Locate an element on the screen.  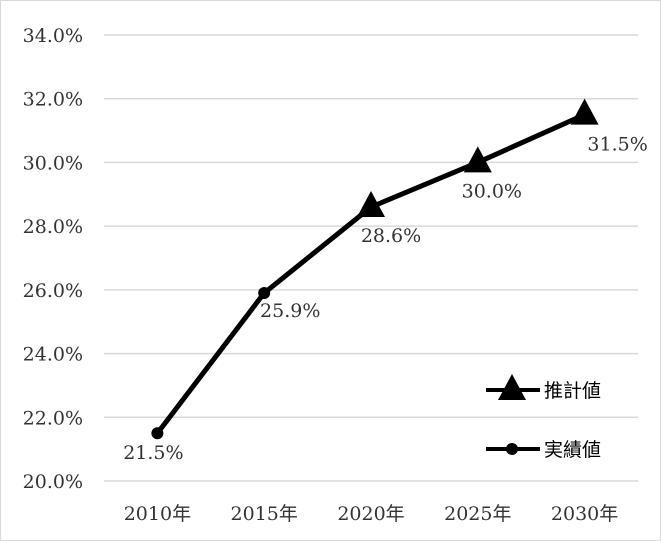
y-tick-label: 22.0% is located at coordinates (53, 418).